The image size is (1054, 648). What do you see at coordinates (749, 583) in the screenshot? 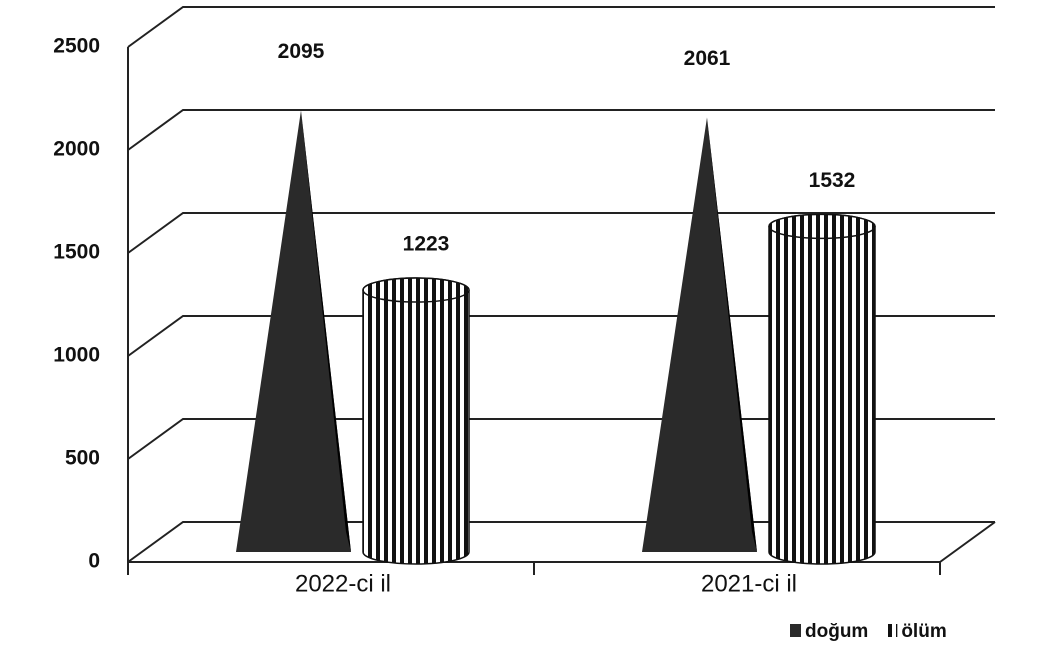
I see `x-tick-label: 2021-ci il` at bounding box center [749, 583].